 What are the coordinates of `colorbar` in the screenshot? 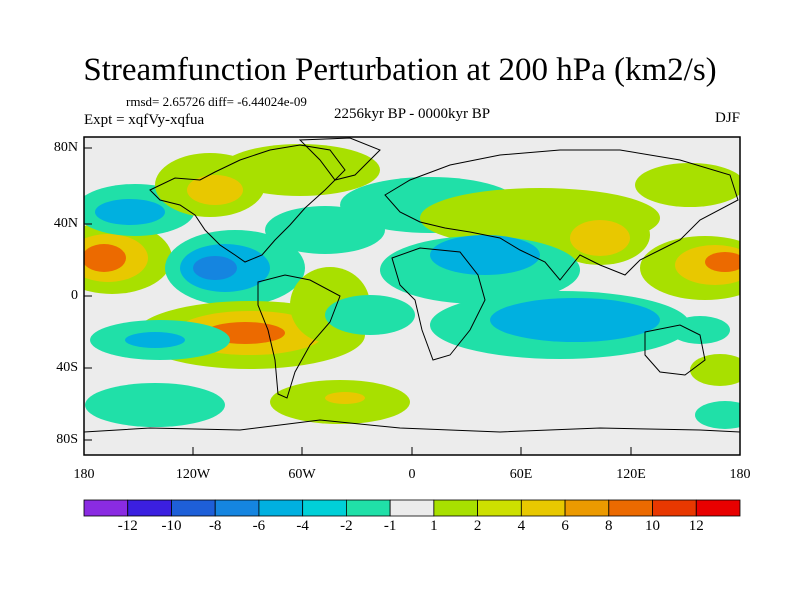 It's located at (412, 508).